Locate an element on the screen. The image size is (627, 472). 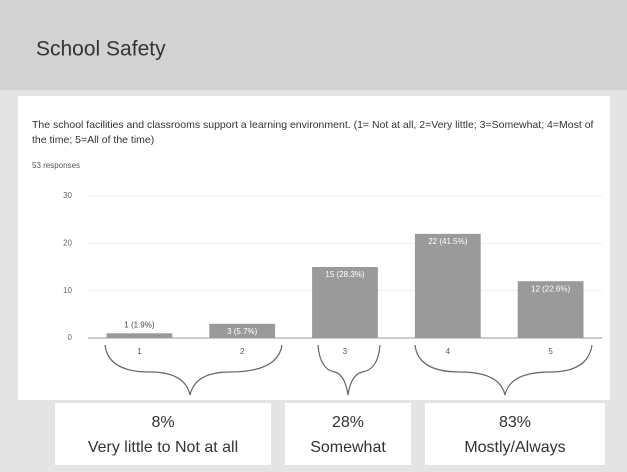
x-tick-label: 3 is located at coordinates (345, 351).